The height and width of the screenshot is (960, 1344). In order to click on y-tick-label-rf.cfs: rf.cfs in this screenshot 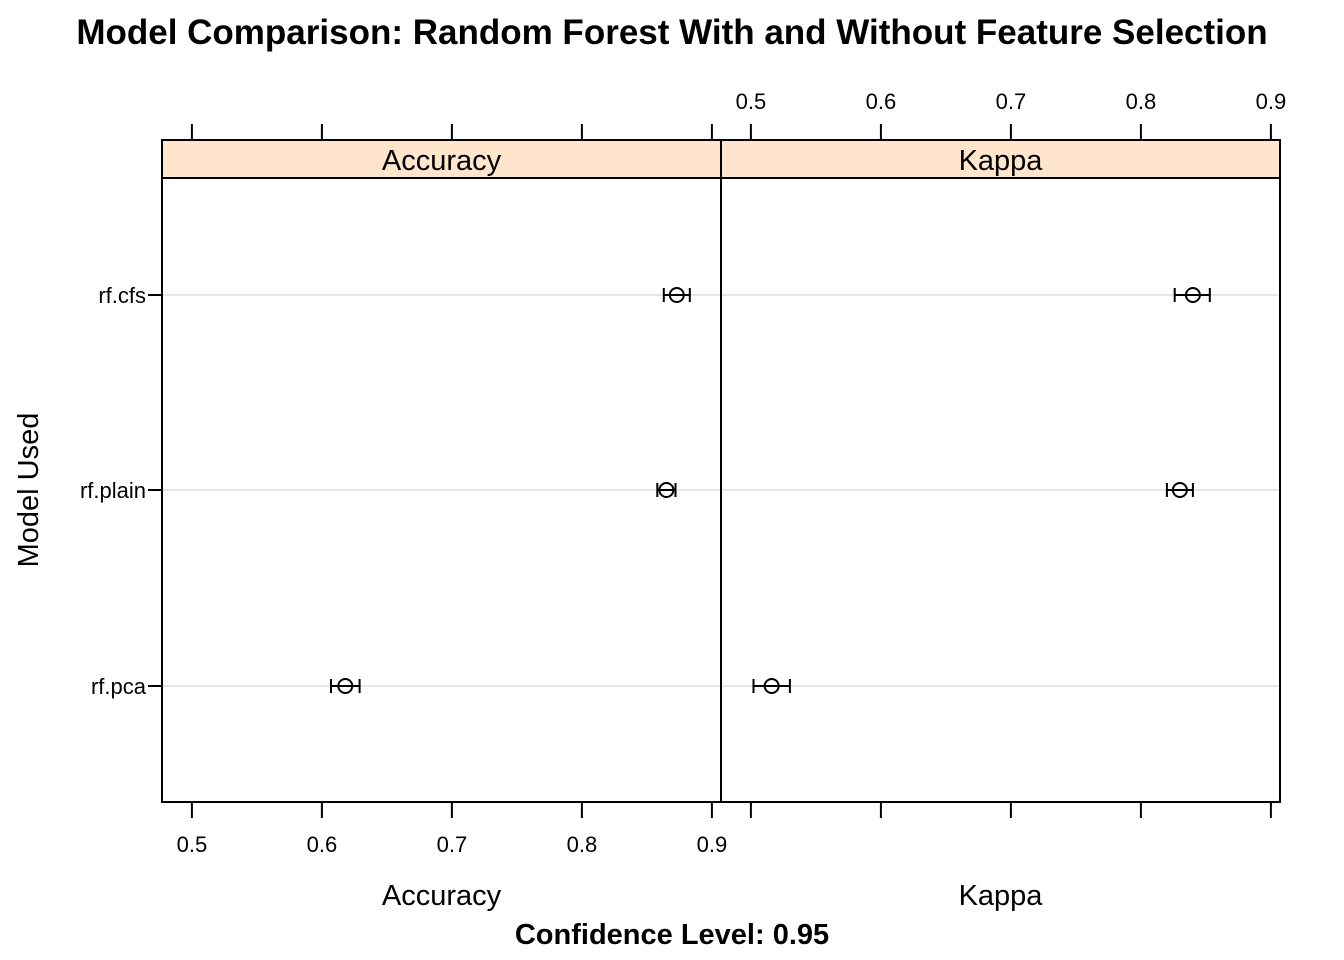, I will do `click(122, 295)`.